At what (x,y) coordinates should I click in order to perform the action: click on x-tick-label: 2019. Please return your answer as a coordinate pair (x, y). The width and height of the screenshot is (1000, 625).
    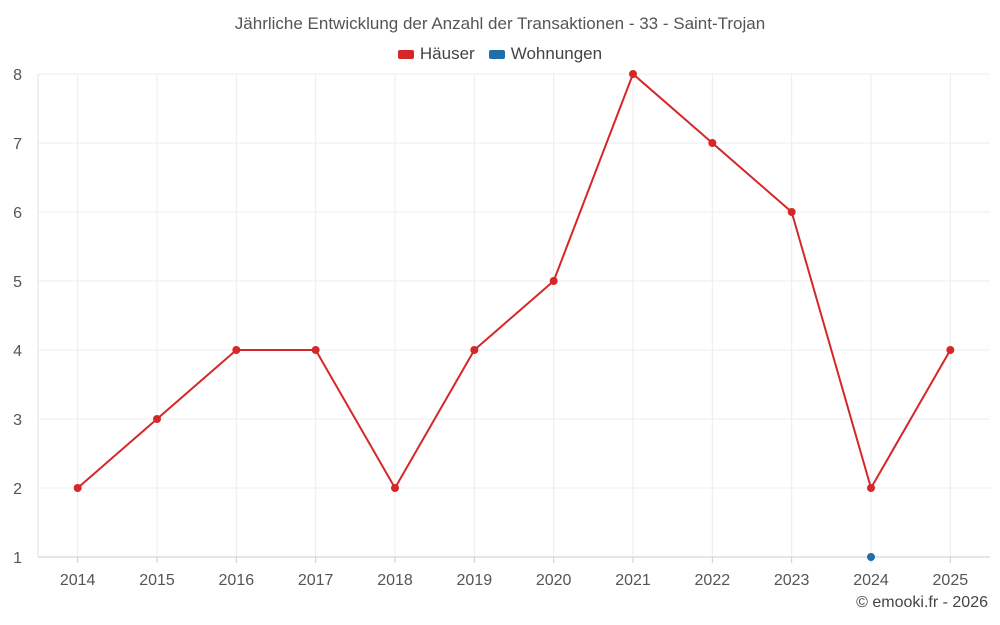
    Looking at the image, I should click on (475, 580).